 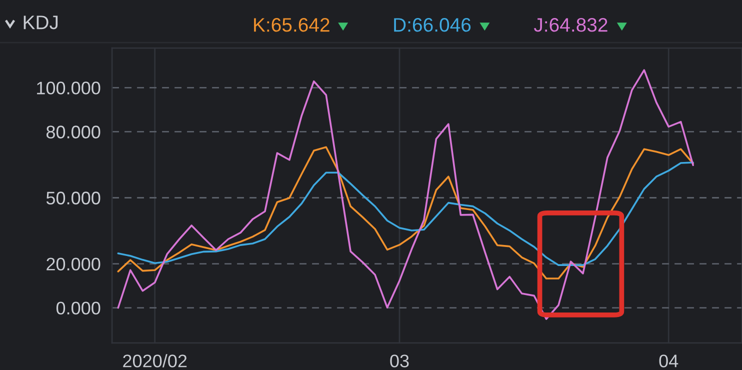 What do you see at coordinates (155, 361) in the screenshot?
I see `x-tick-label: 2020/02` at bounding box center [155, 361].